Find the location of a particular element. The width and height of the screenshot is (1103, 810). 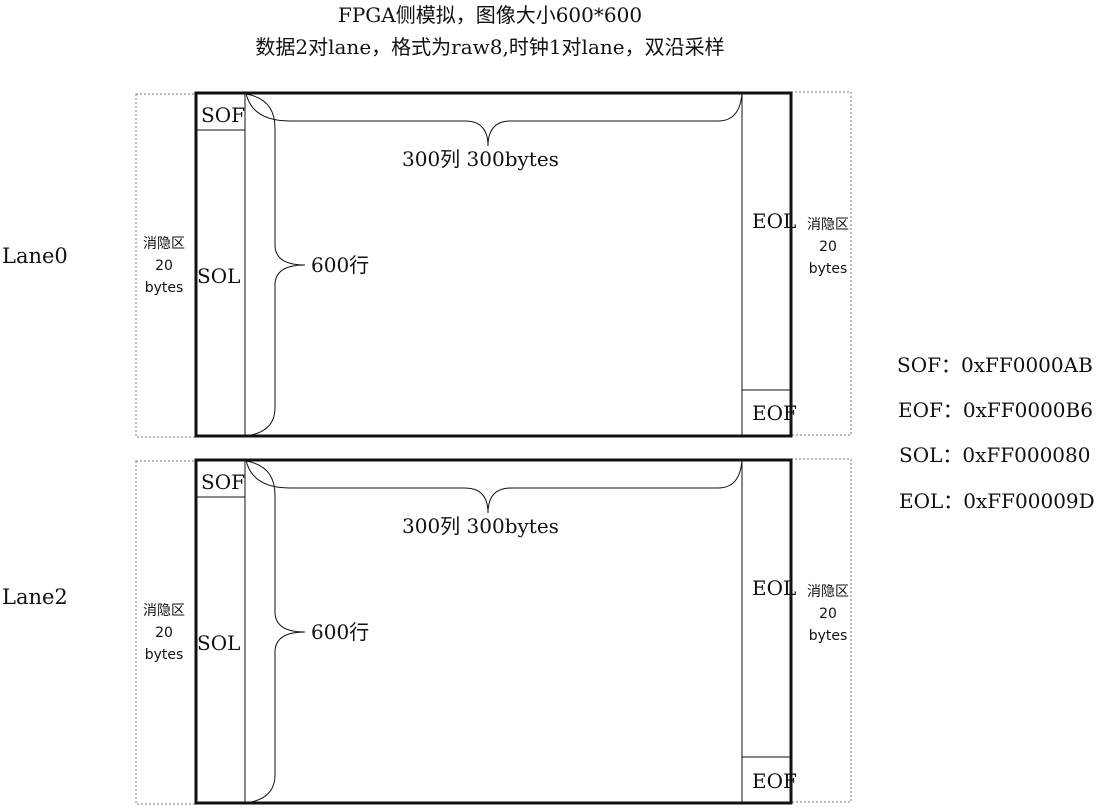

lane-2-blank-left-line-2: 20 is located at coordinates (164, 633).